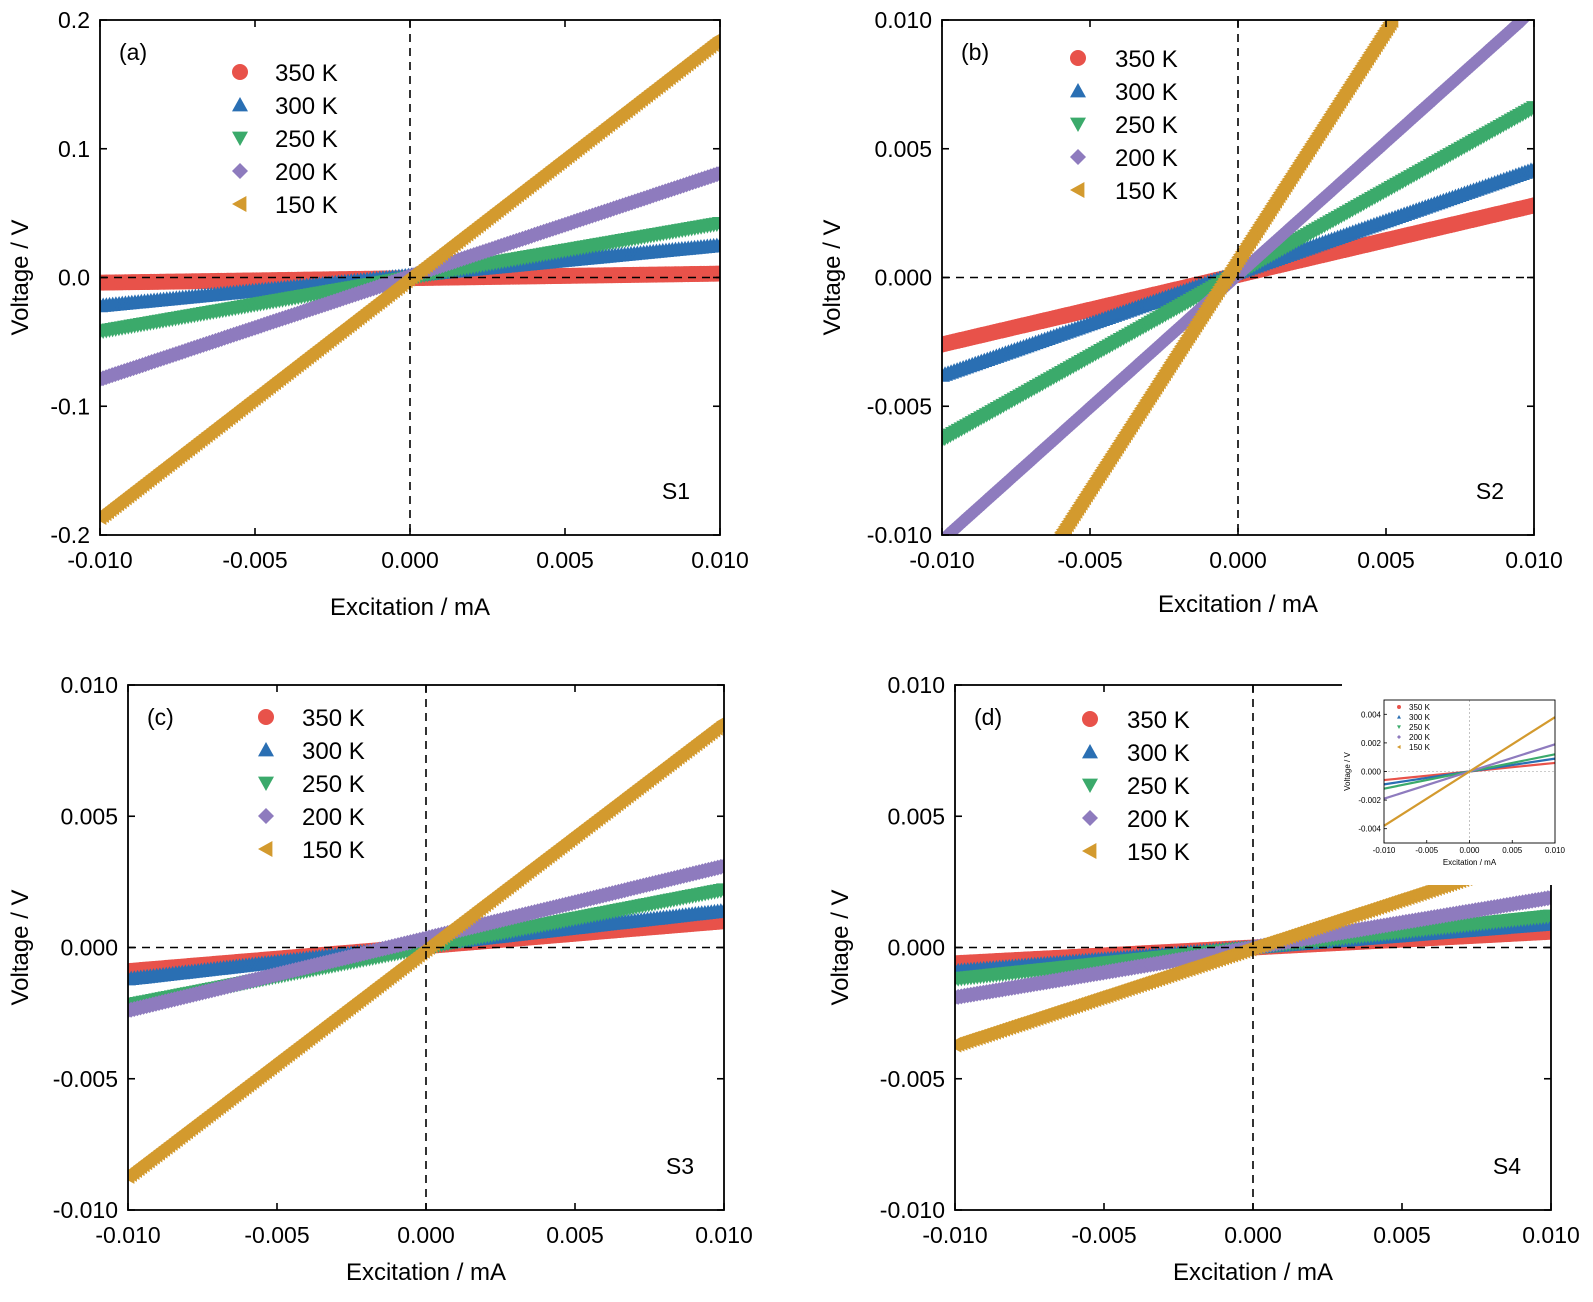  Describe the element at coordinates (133, 52) in the screenshot. I see `panel-label: (a)` at that location.